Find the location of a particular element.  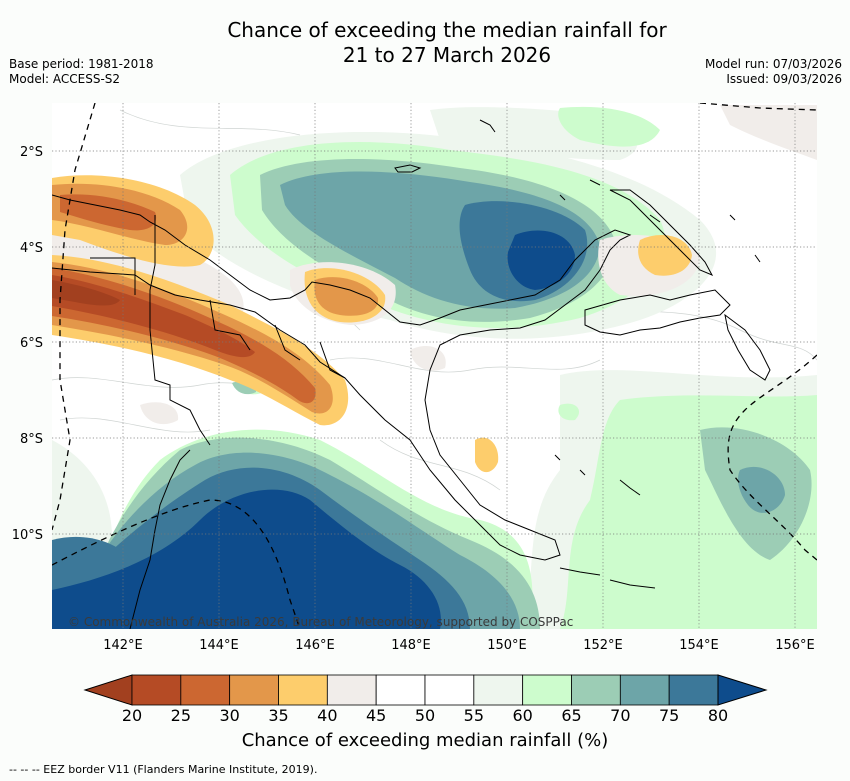

lon-label: 152°E is located at coordinates (603, 645).